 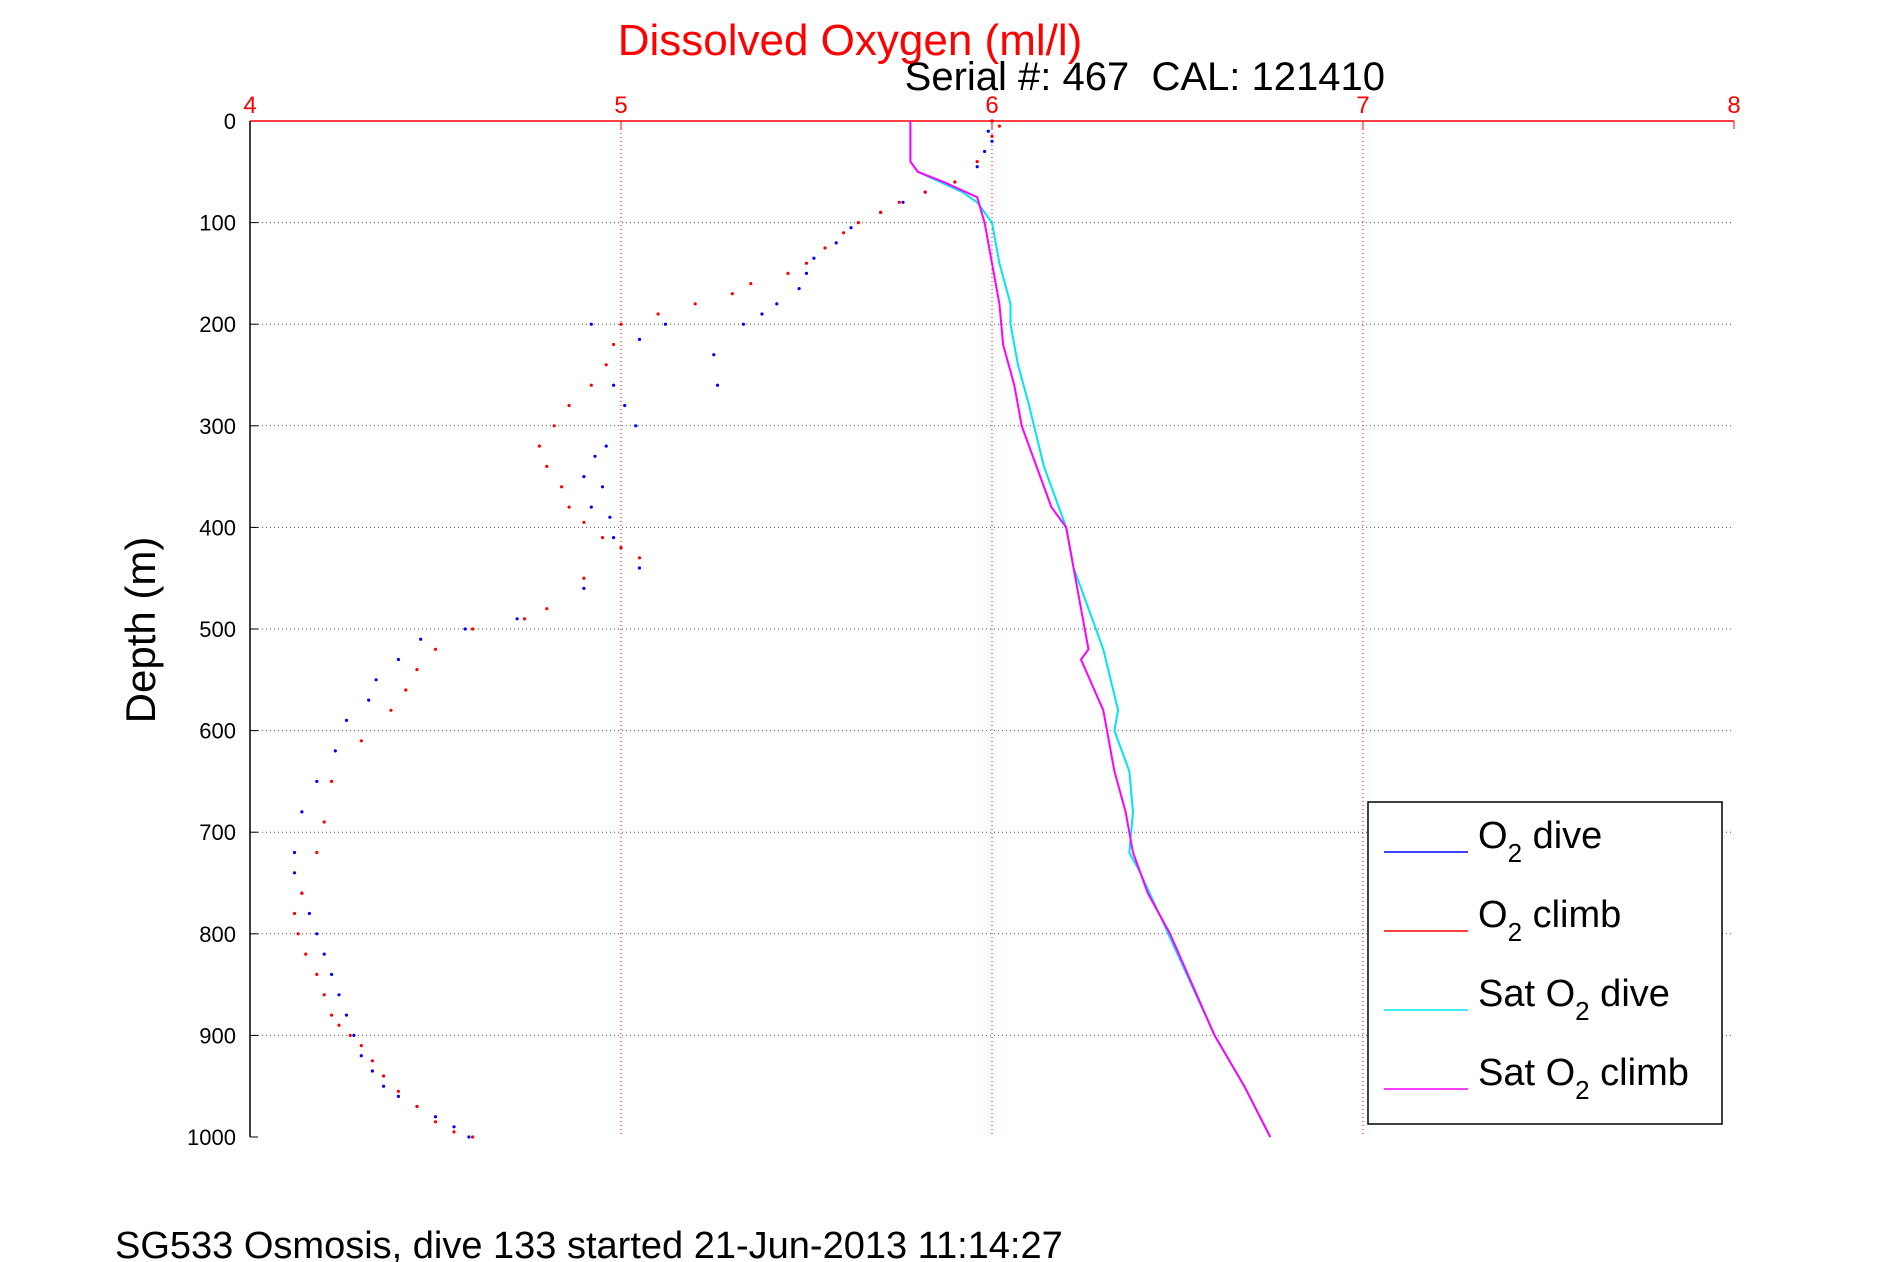 I want to click on legend: O2 dive O2 climb Sat O2 dive Sat O2 climb, so click(x=1545, y=963).